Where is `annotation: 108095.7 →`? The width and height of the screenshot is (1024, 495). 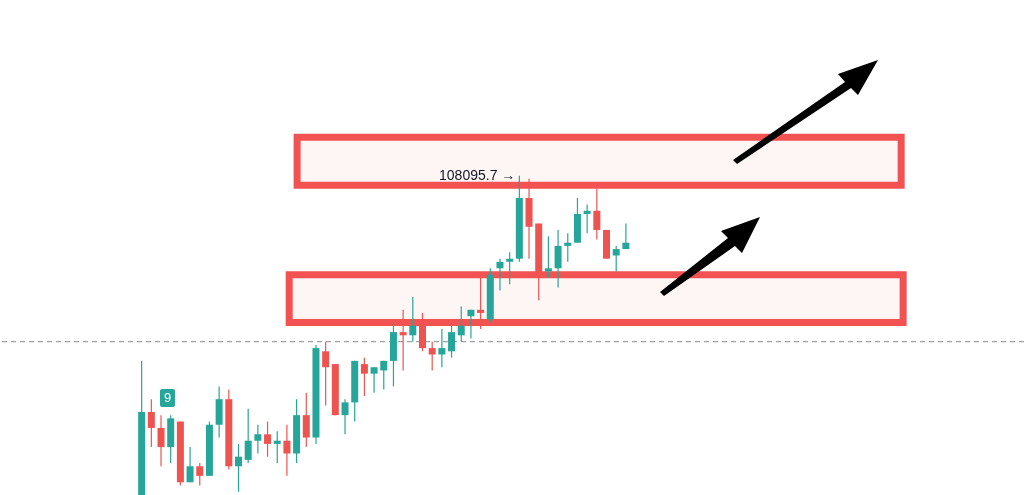 annotation: 108095.7 → is located at coordinates (477, 174).